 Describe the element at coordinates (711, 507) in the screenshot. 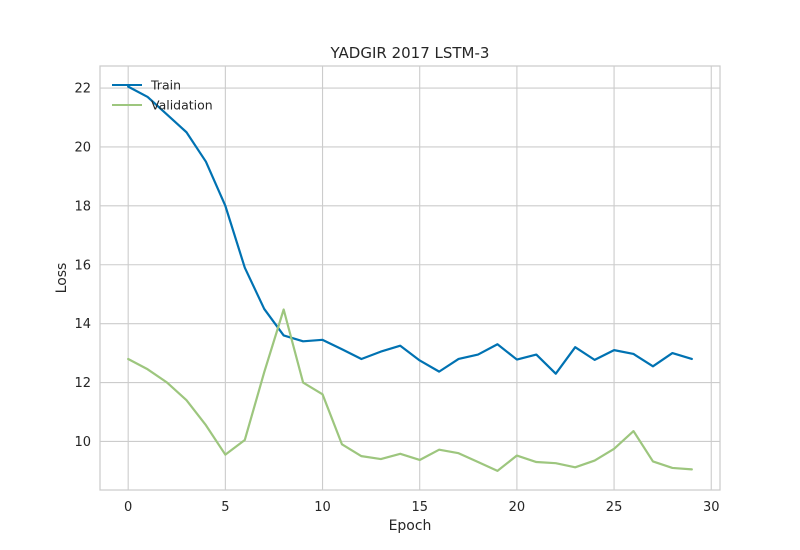

I see `x-tick-label-30: 30` at that location.